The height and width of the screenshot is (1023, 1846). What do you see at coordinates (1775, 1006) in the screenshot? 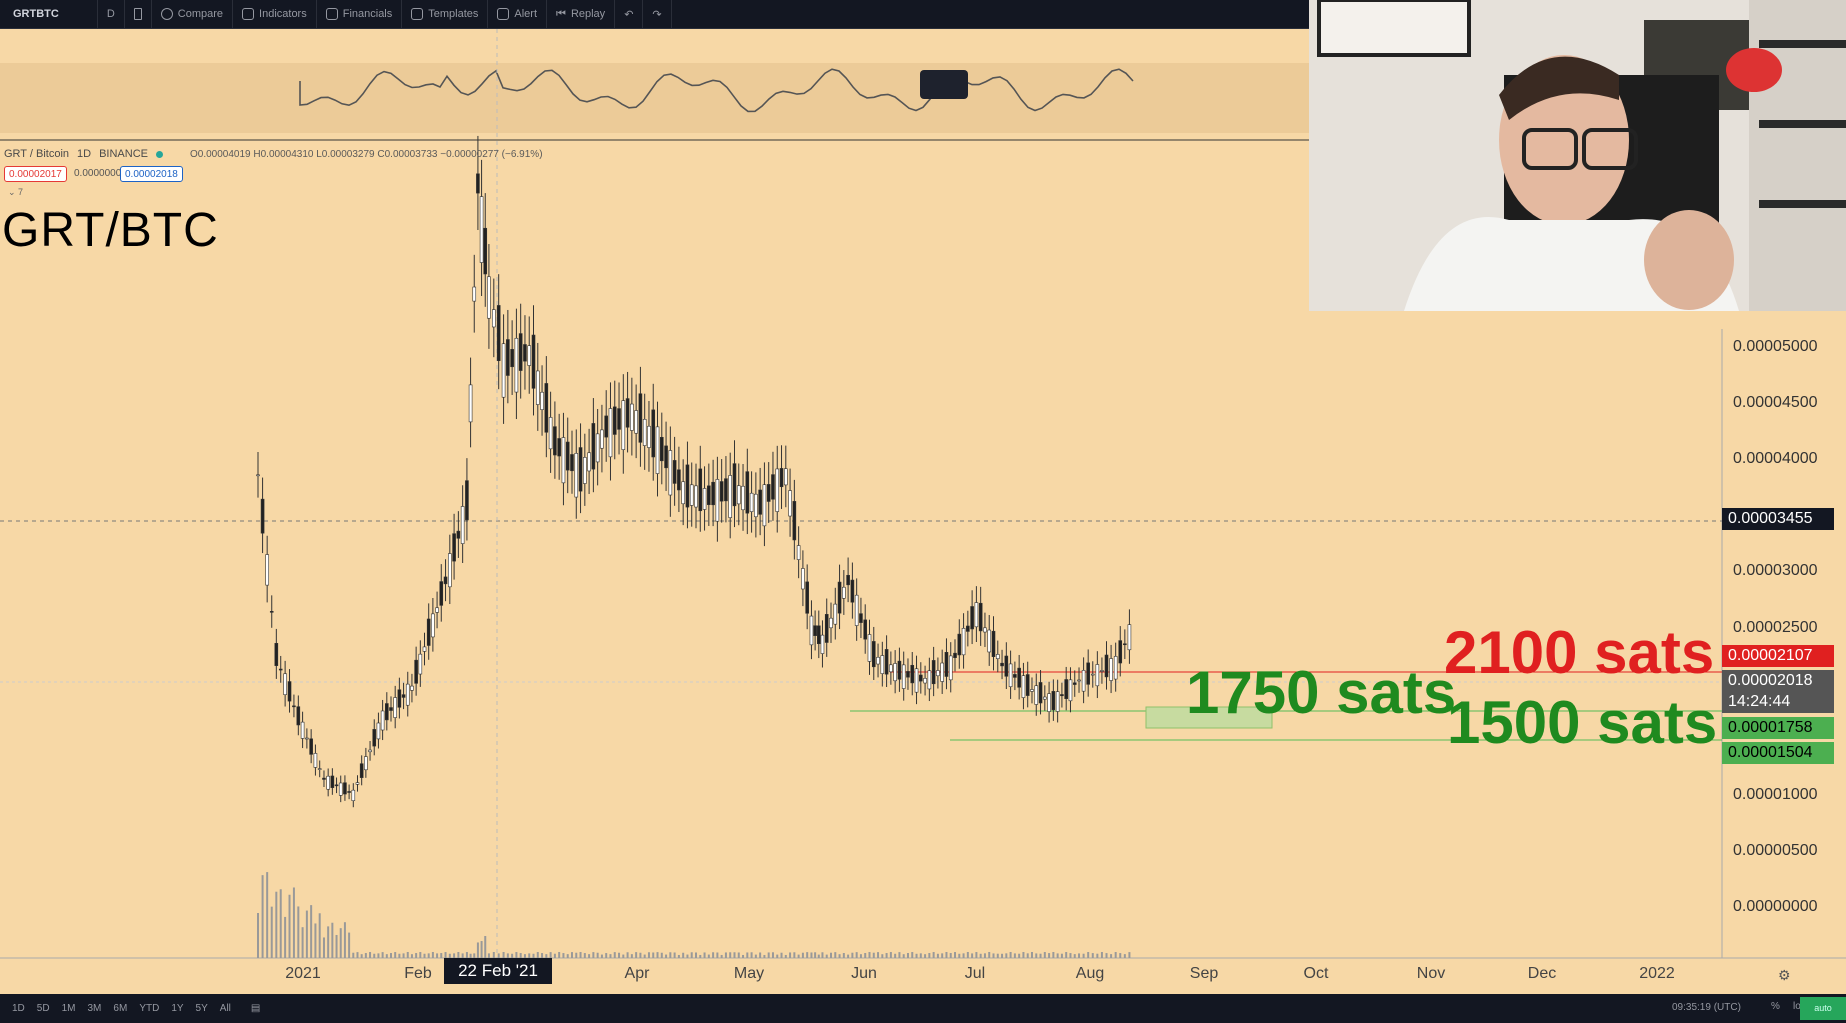
I see `percent-toggle: %` at bounding box center [1775, 1006].